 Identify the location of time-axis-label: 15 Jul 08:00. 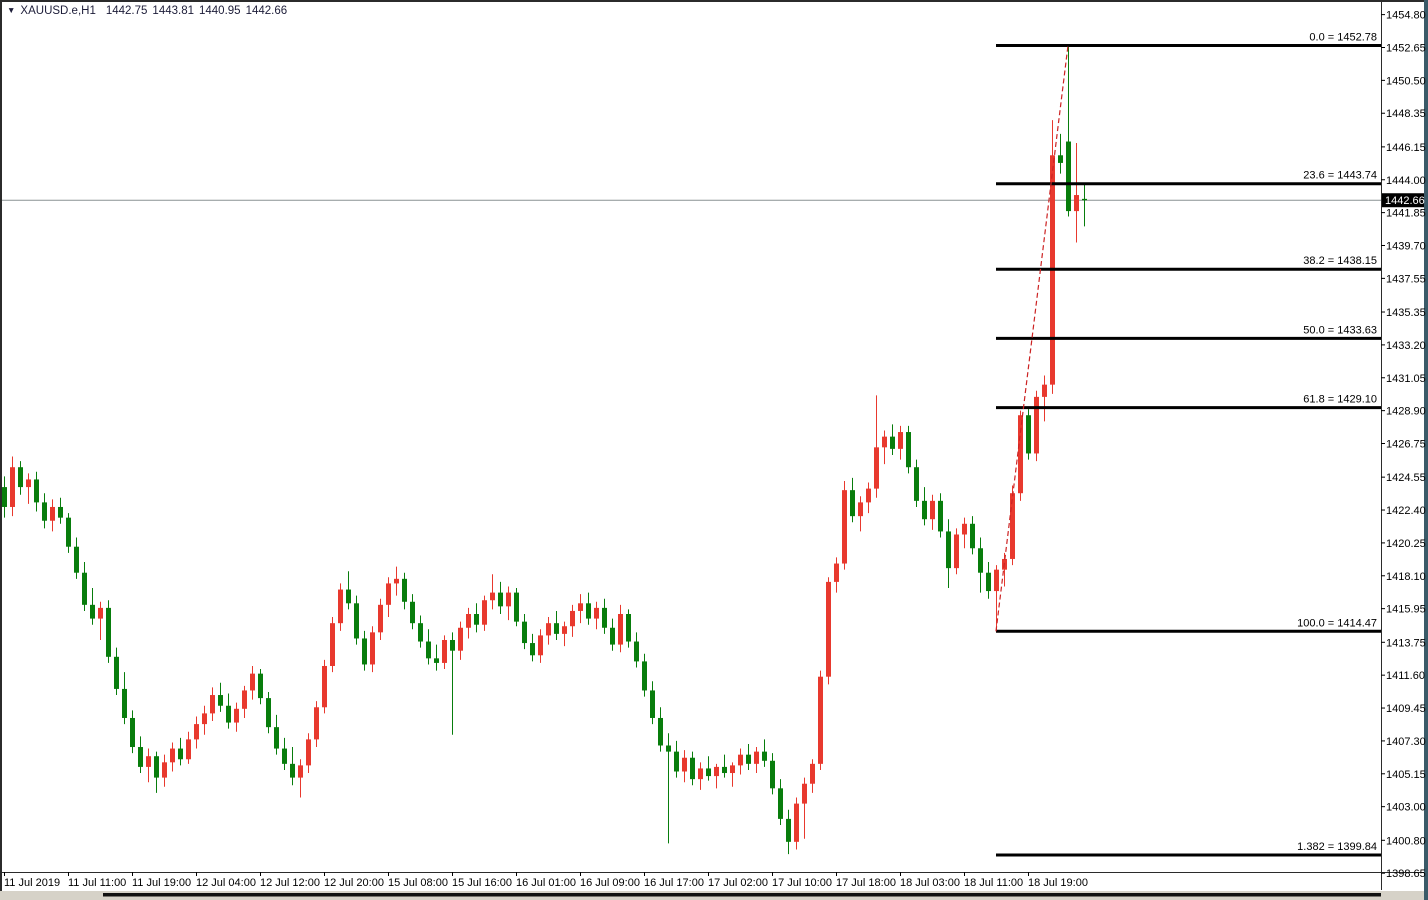
(418, 883).